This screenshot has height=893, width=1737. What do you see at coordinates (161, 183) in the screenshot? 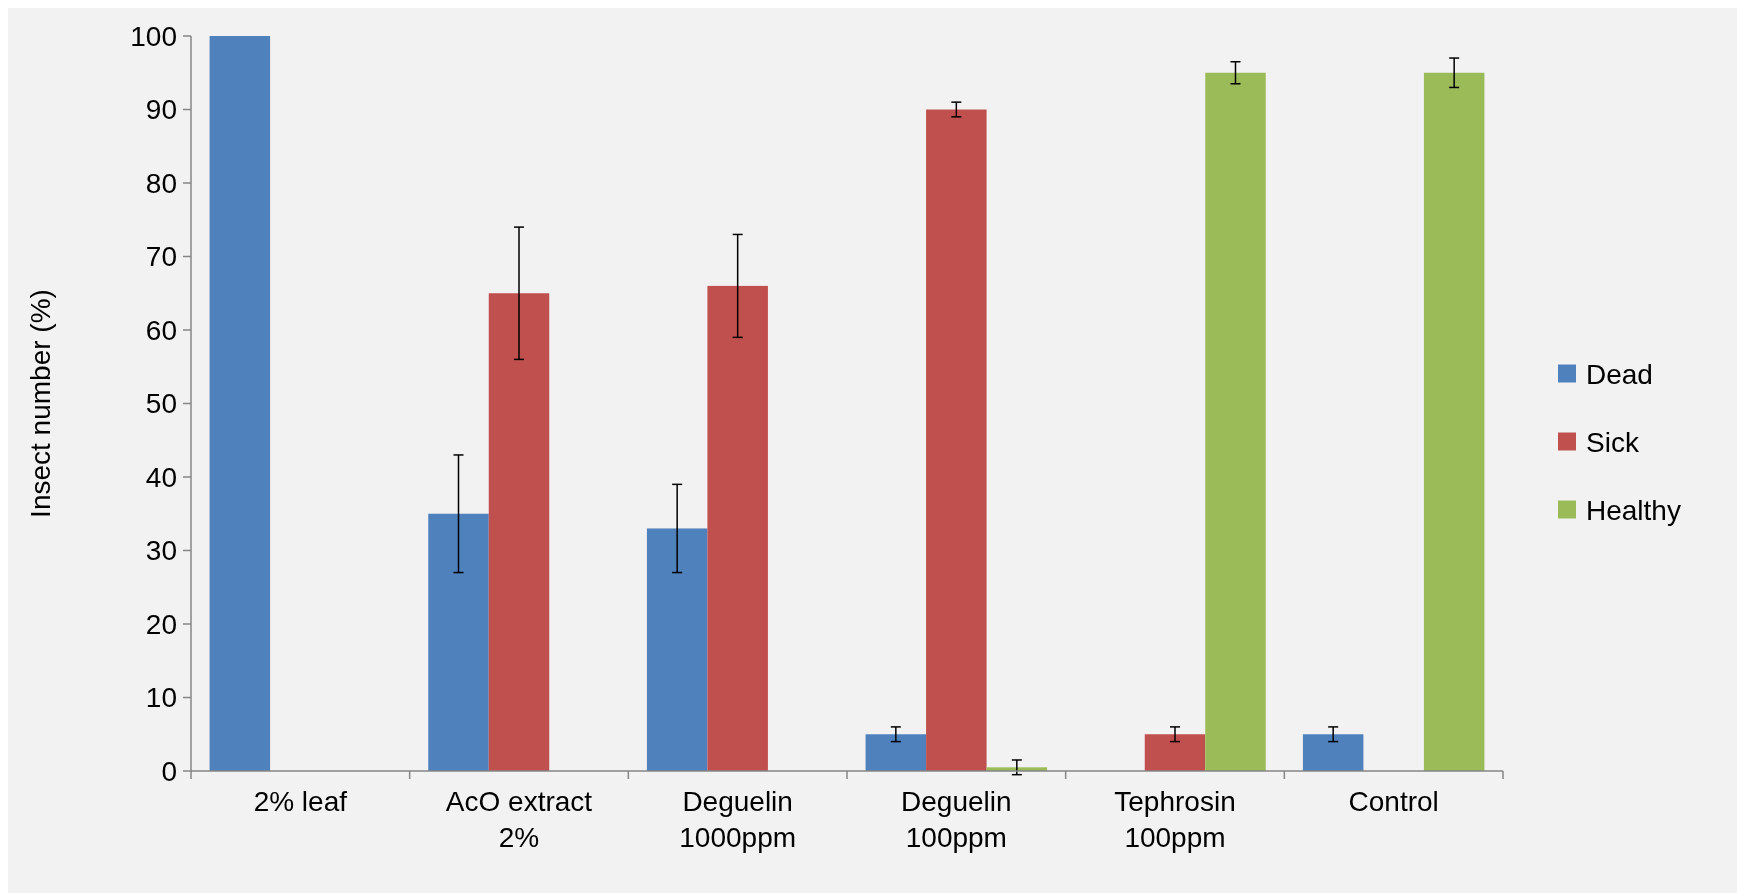
I see `y-tick-label: 80` at bounding box center [161, 183].